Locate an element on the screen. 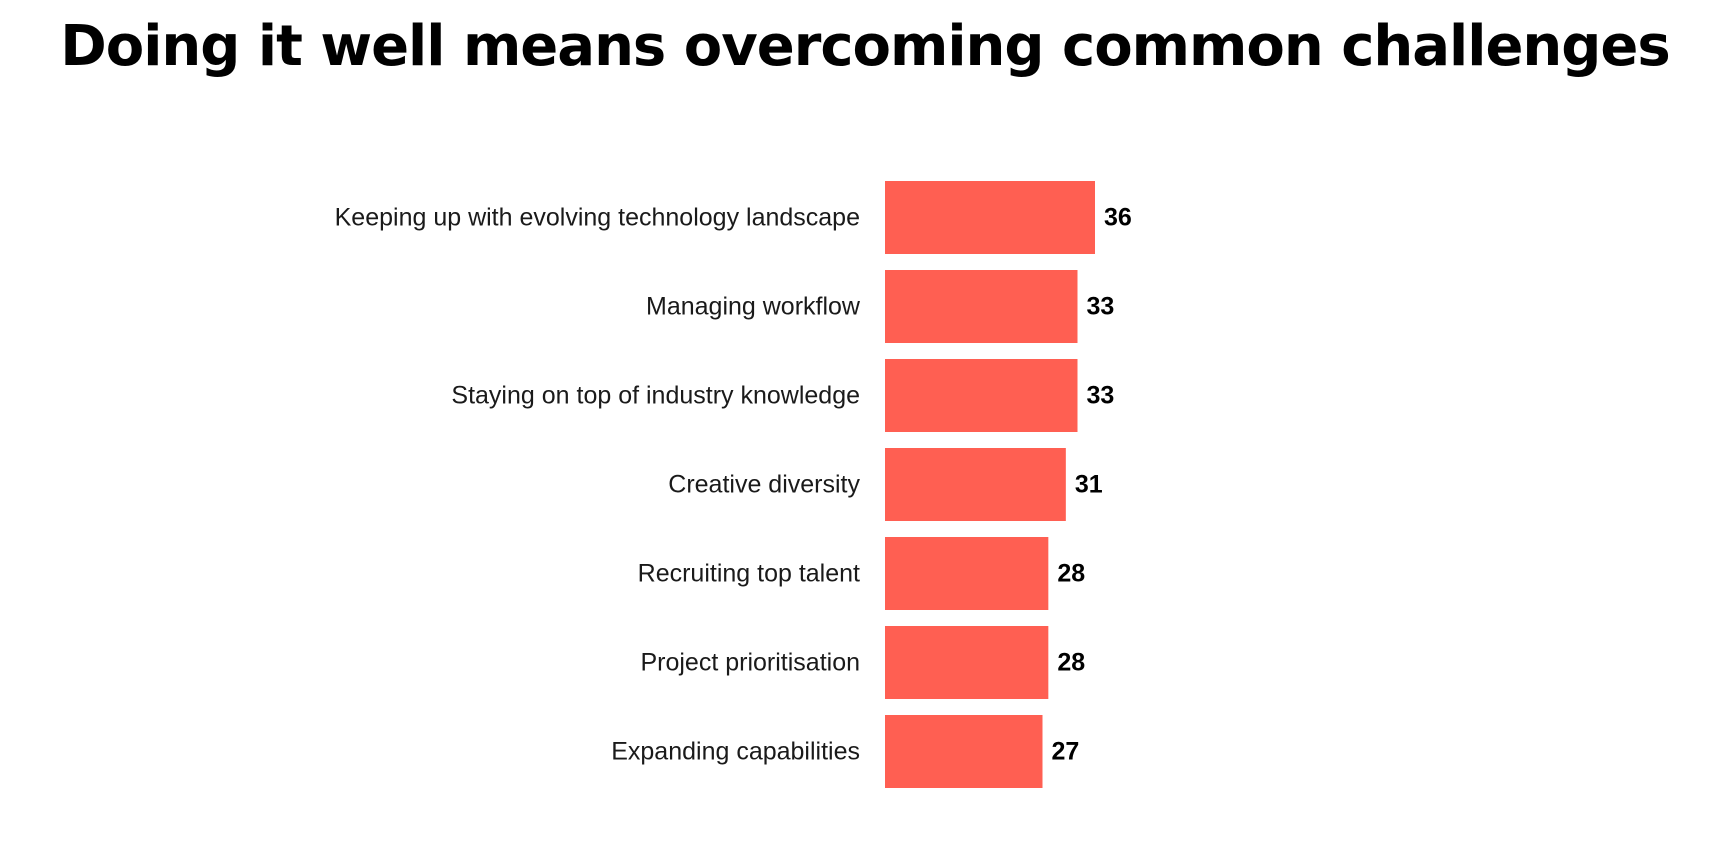 The height and width of the screenshot is (856, 1730). category-label: Expanding capabilities is located at coordinates (735, 752).